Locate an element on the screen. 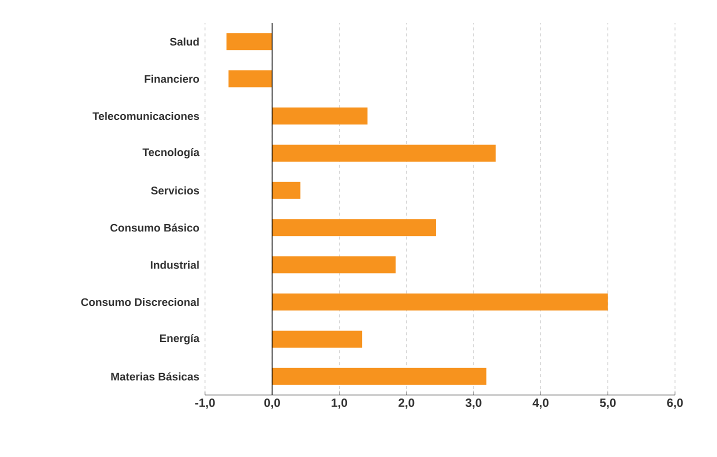 The width and height of the screenshot is (717, 457). y-tick-label: Consumo Discrecional is located at coordinates (140, 302).